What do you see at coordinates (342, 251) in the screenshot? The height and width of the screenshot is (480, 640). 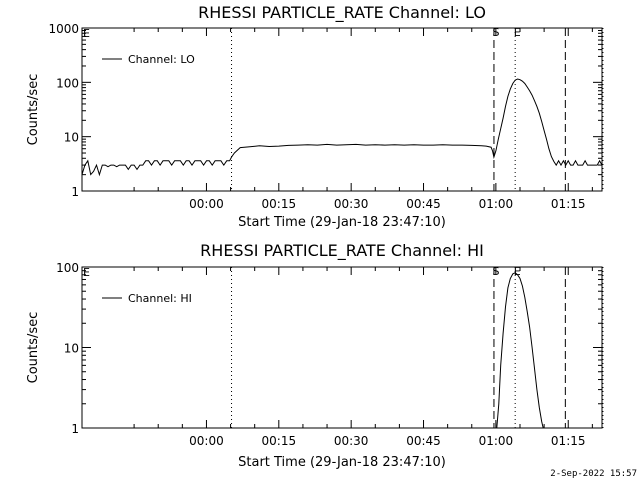 I see `chart-title: RHESSI PARTICLE_RATE Channel: HI` at bounding box center [342, 251].